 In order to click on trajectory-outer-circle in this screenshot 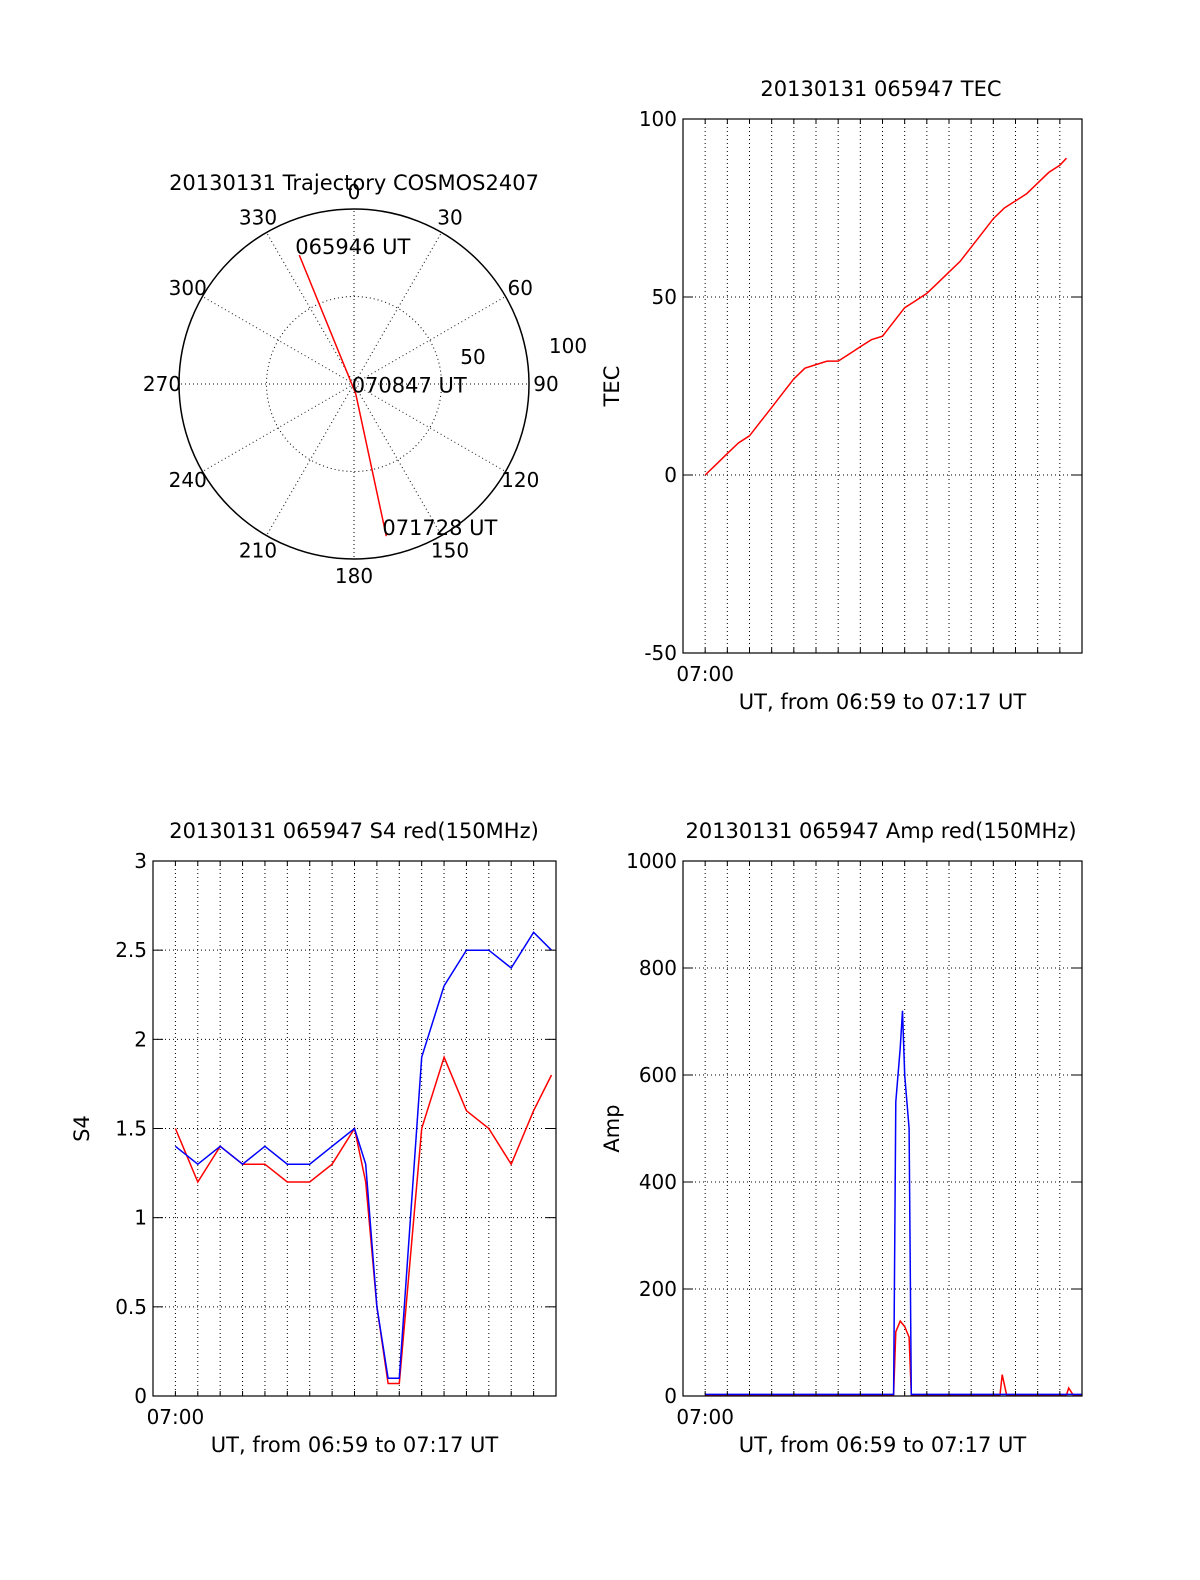, I will do `click(354, 384)`.